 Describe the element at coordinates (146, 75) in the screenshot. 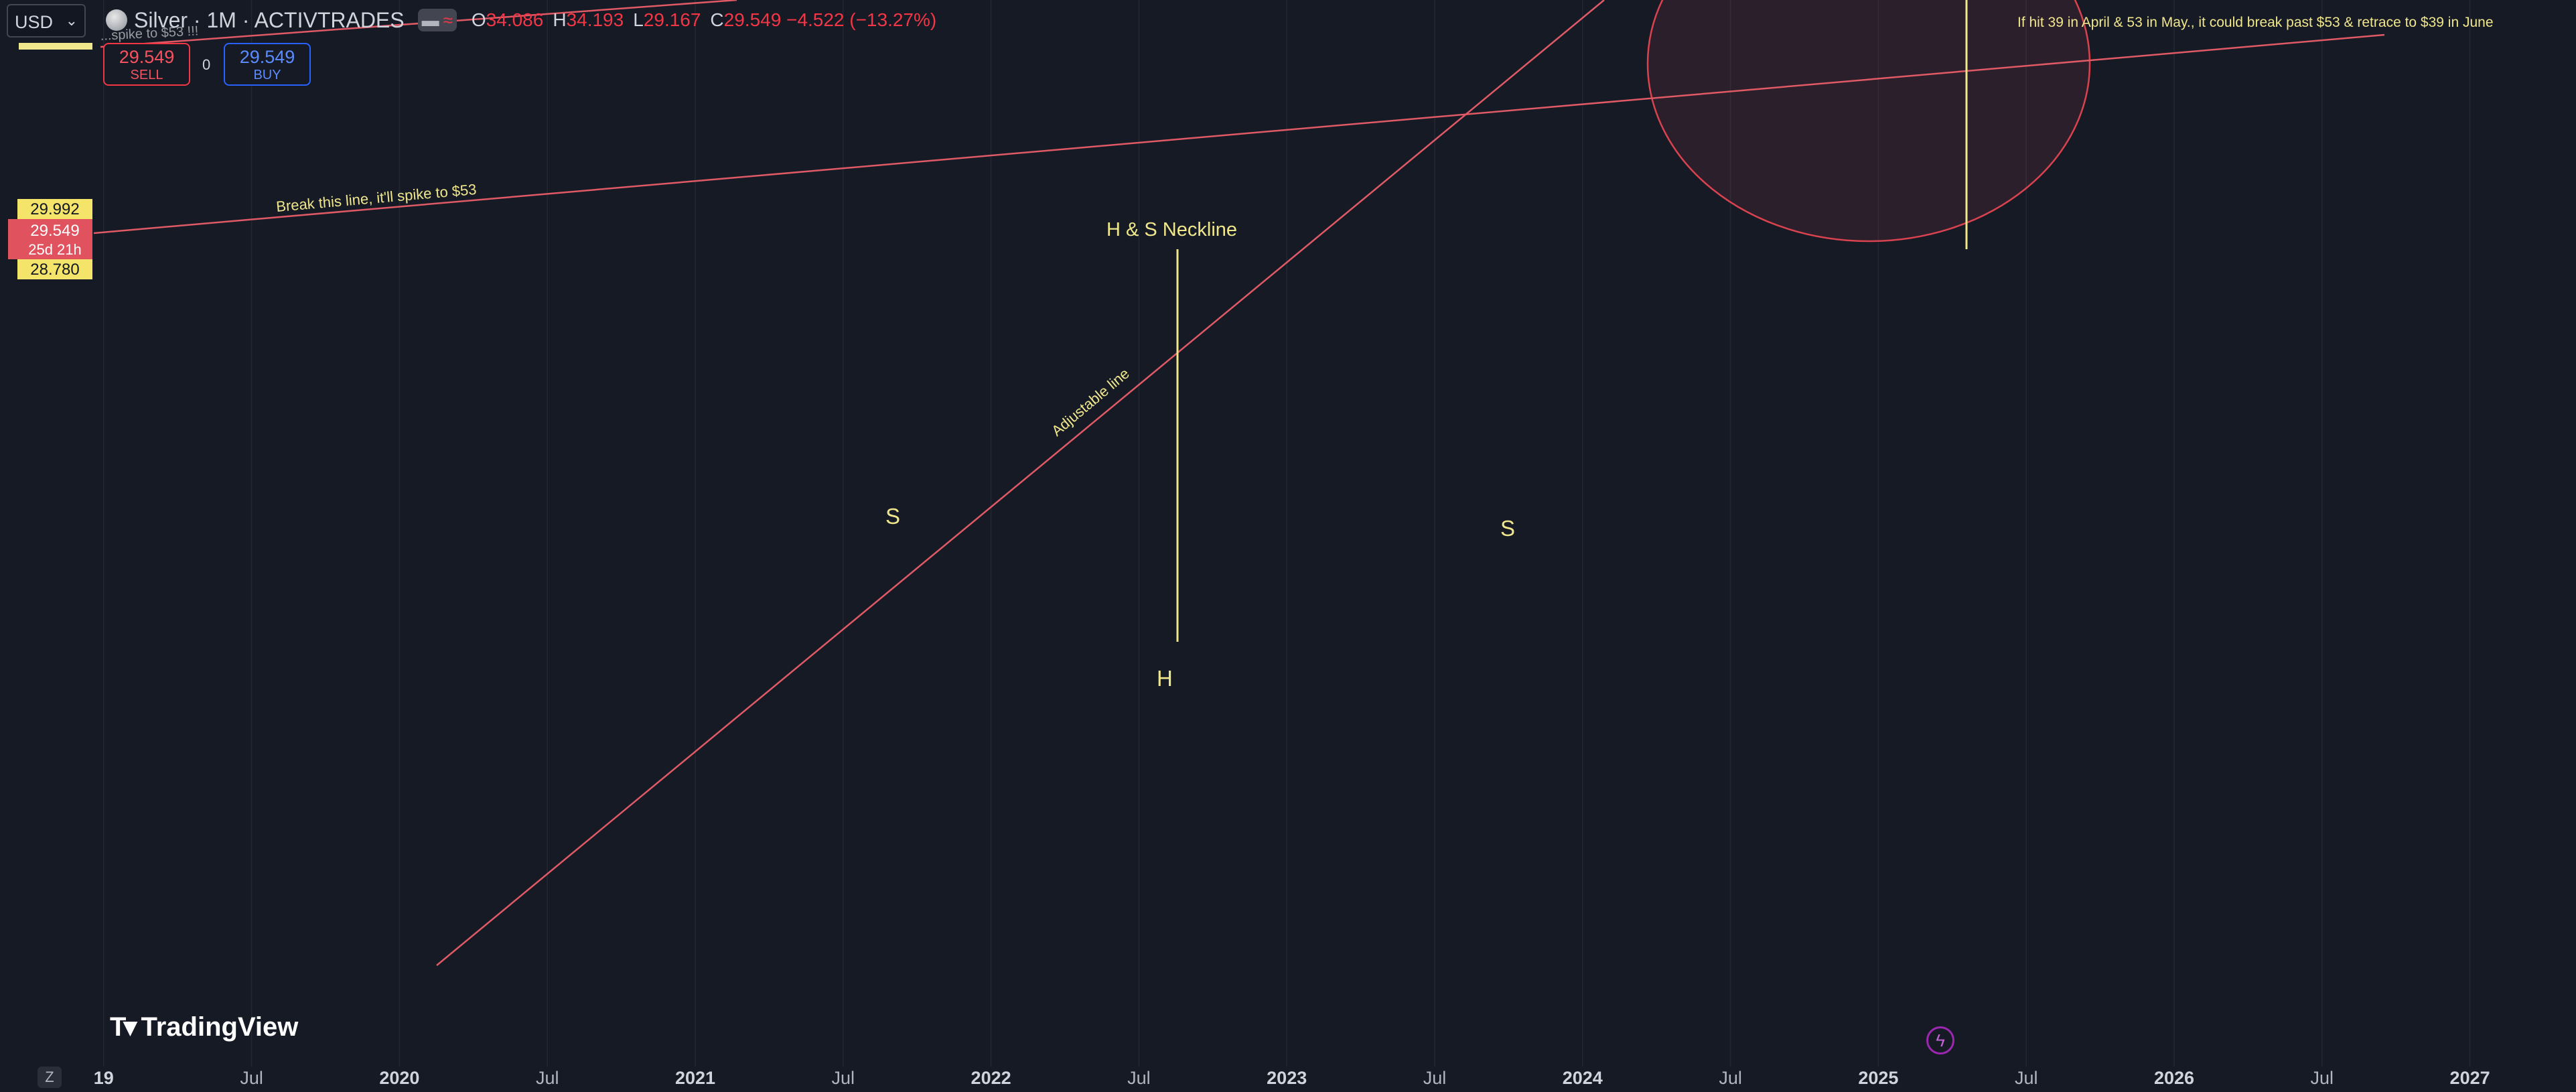

I see `sell-label: SELL` at that location.